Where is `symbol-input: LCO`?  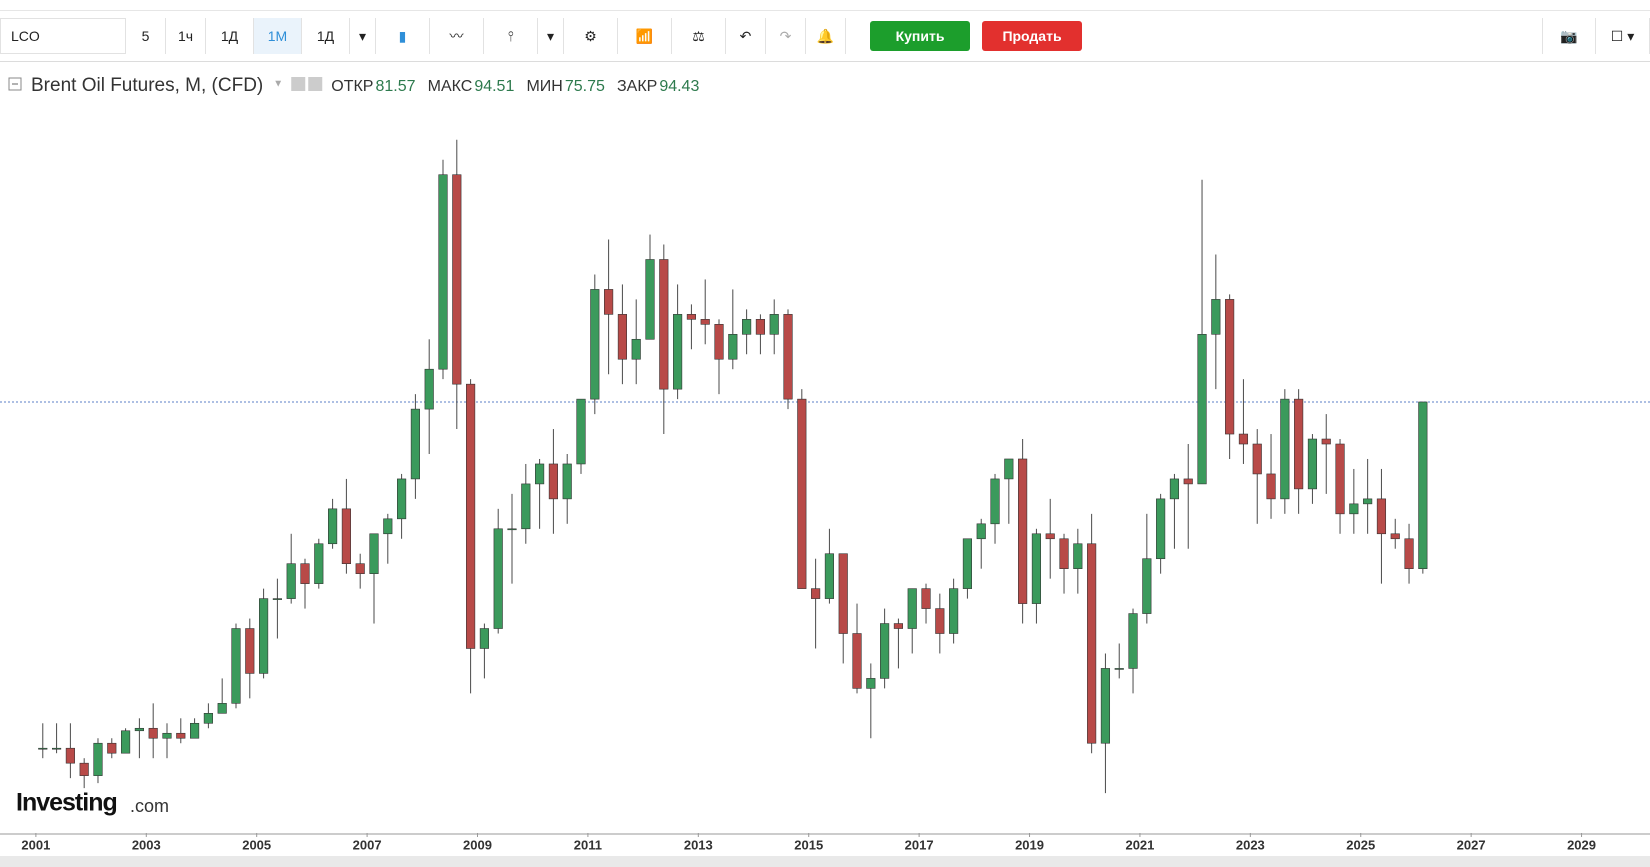
symbol-input: LCO is located at coordinates (63, 36).